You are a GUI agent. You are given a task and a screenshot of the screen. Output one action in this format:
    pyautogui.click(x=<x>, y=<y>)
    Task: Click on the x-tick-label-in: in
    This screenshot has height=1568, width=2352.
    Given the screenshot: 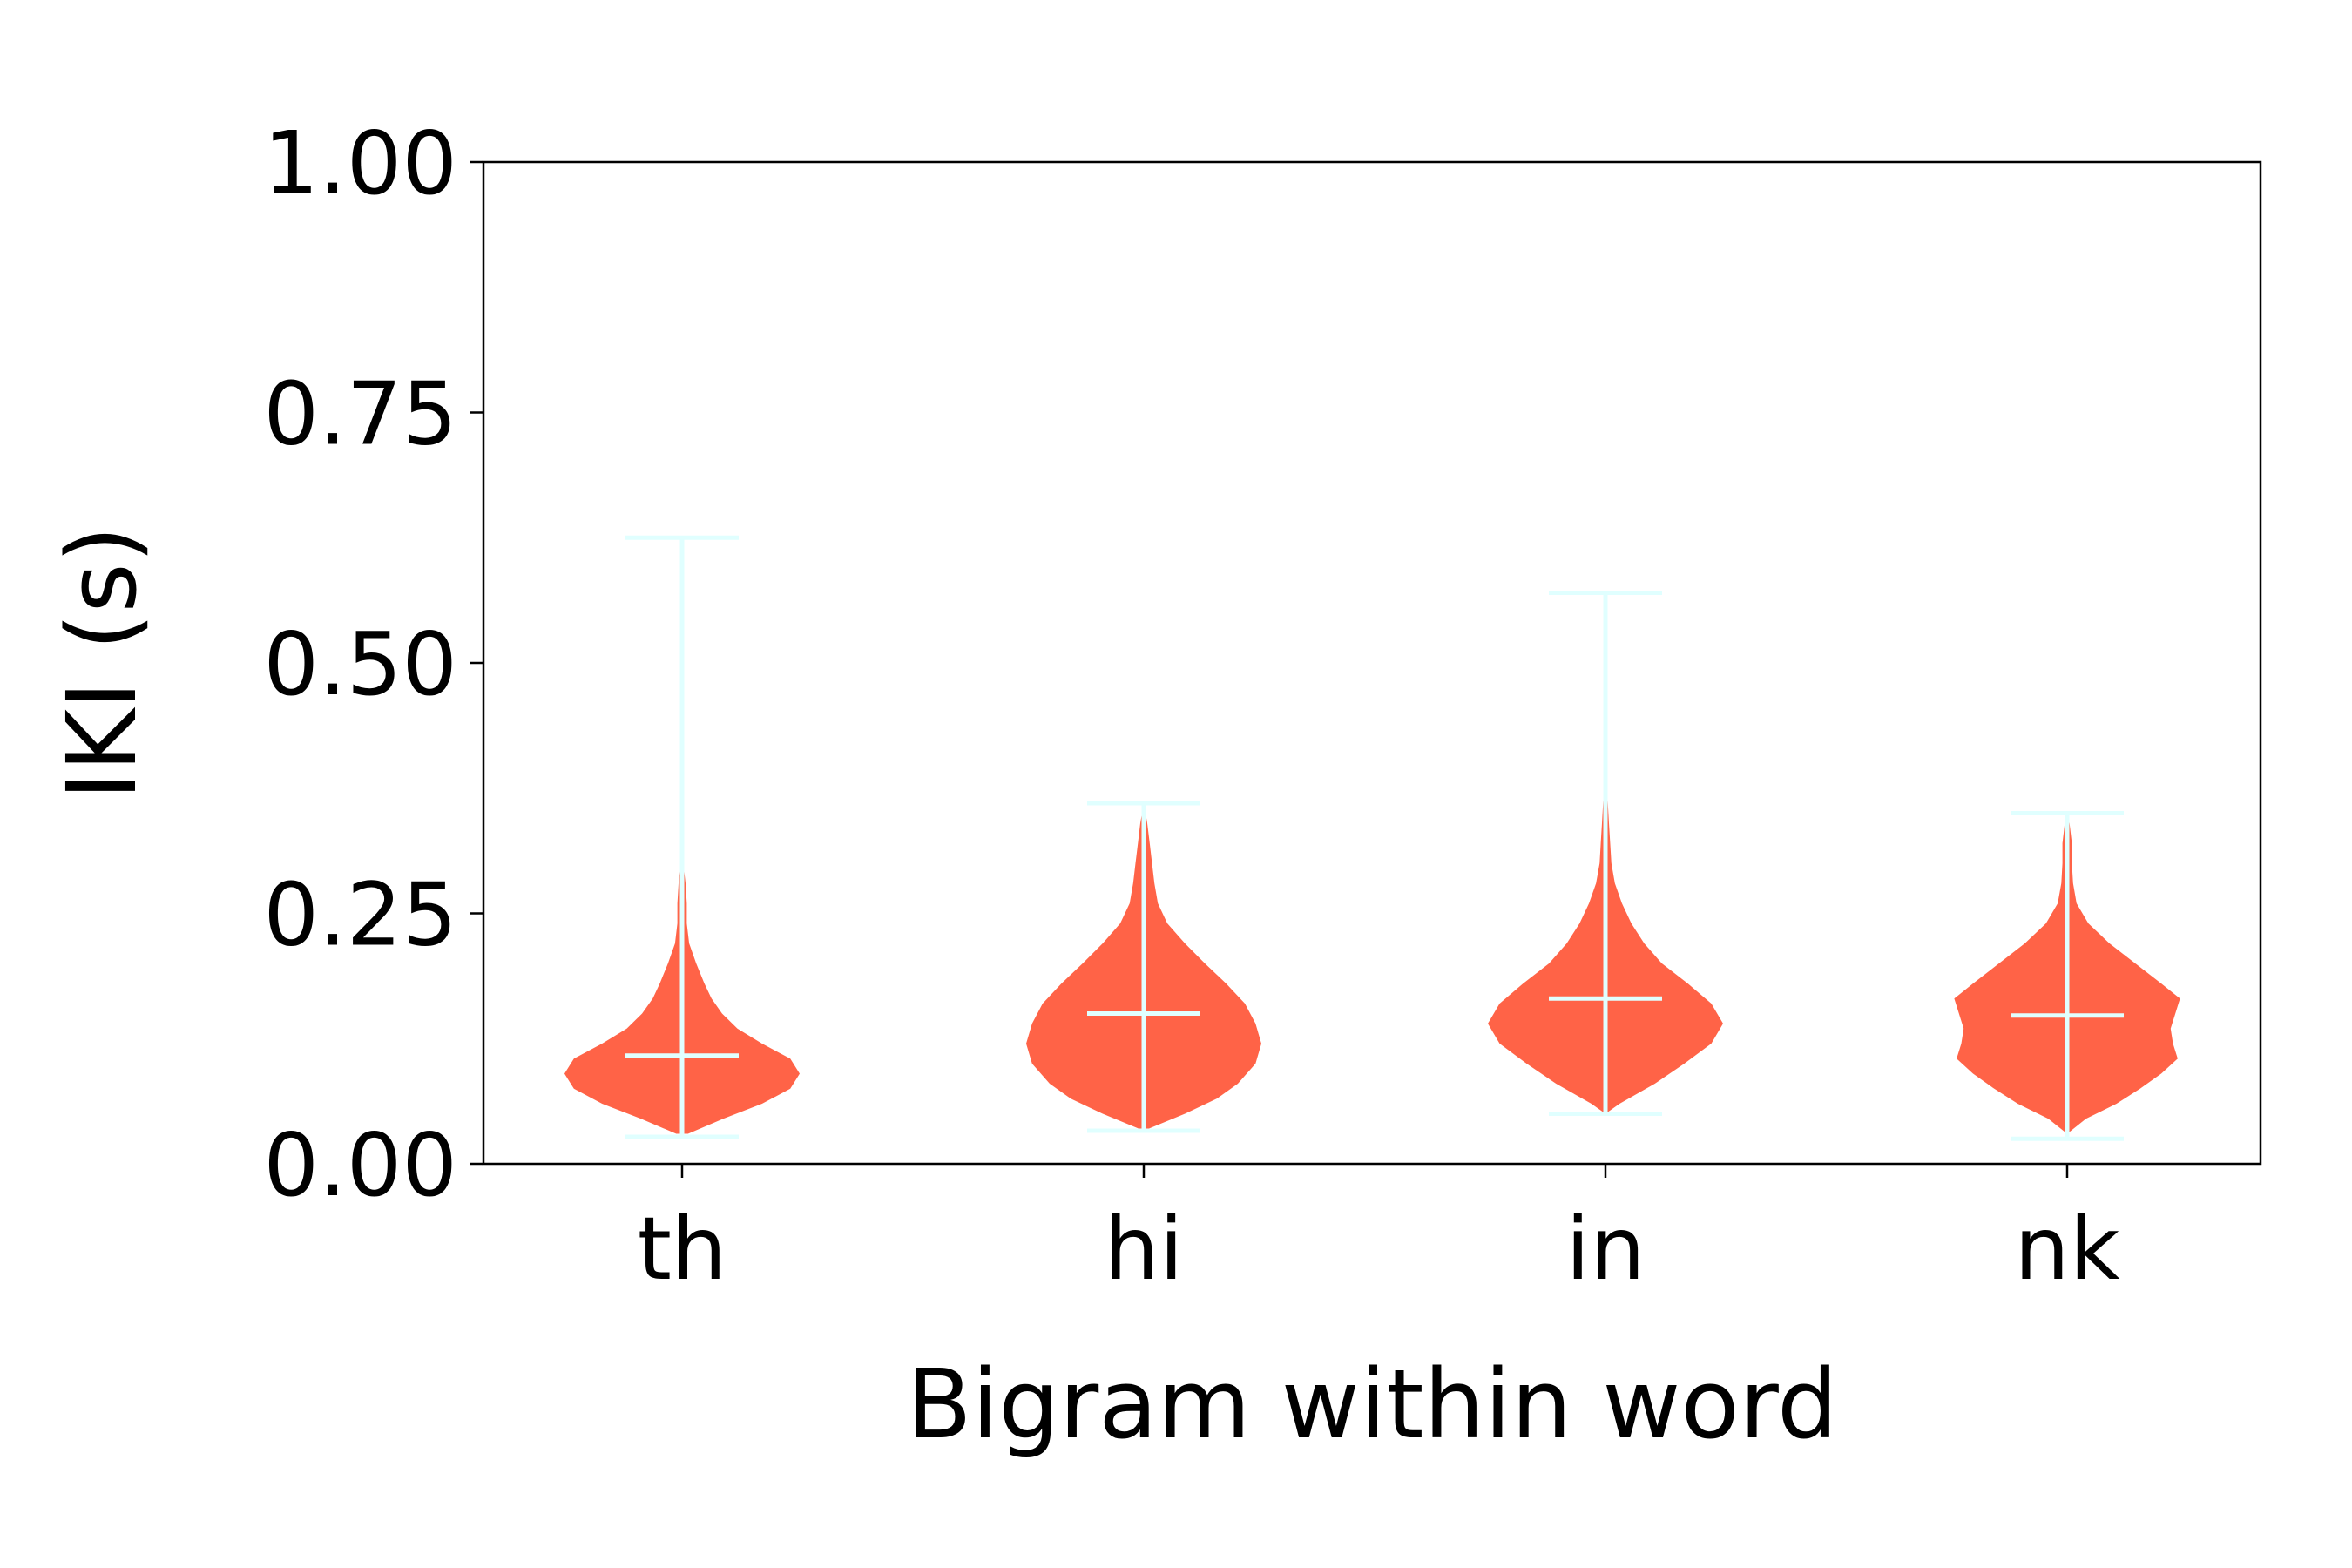 What is the action you would take?
    pyautogui.click(x=1605, y=1249)
    